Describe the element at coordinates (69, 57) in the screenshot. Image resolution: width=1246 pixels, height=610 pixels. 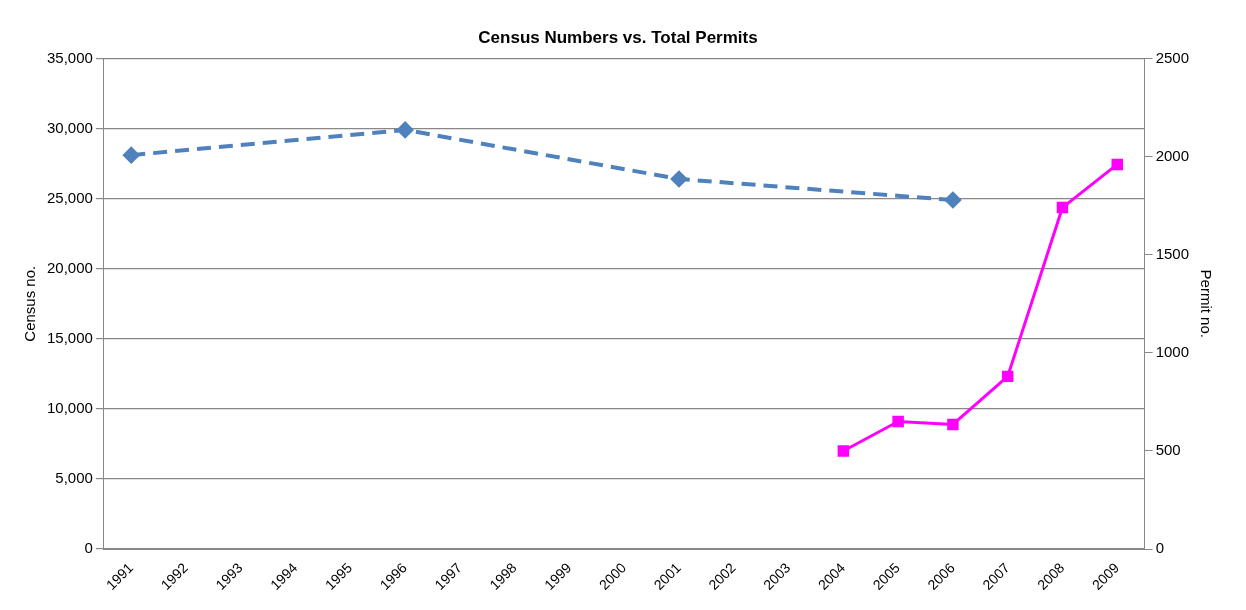
I see `y-tick-label: 35,000` at that location.